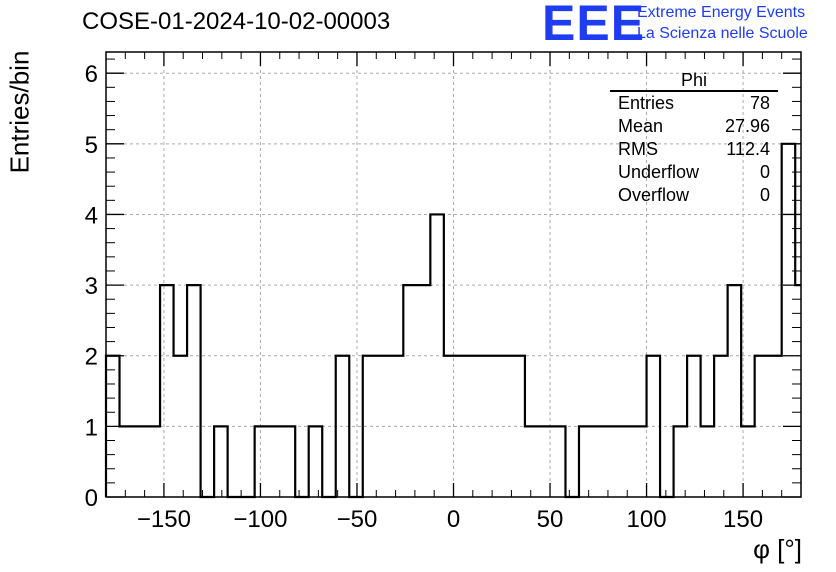 This screenshot has width=836, height=572. What do you see at coordinates (694, 195) in the screenshot?
I see `stats-row-overflow: Overflow 0` at bounding box center [694, 195].